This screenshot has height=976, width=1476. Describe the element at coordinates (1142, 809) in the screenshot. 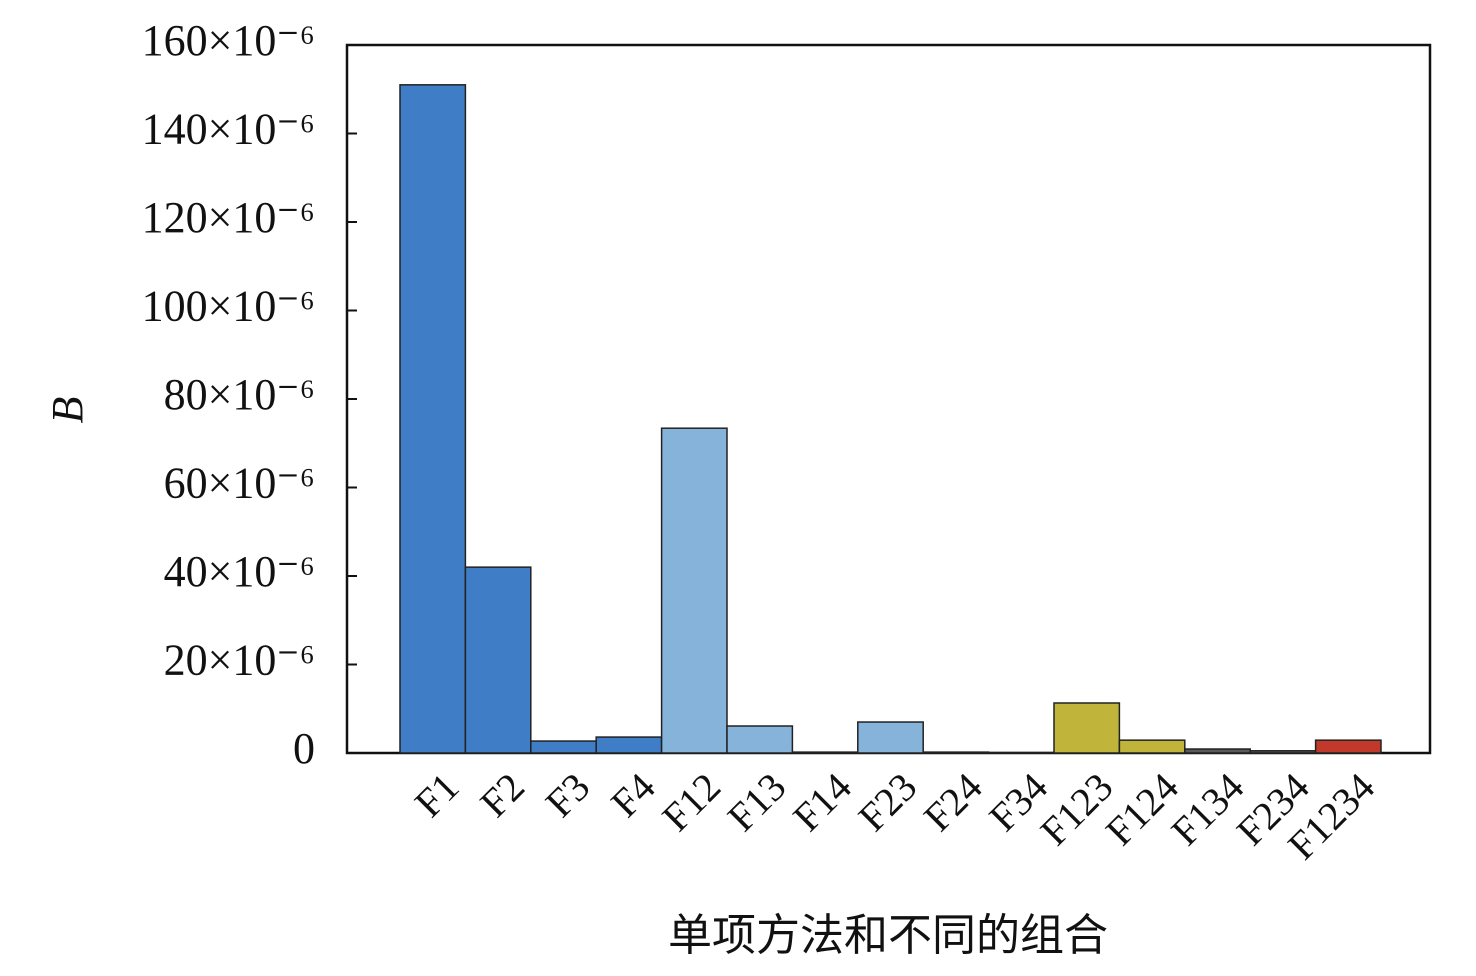

I see `x-tick-label: F124` at that location.